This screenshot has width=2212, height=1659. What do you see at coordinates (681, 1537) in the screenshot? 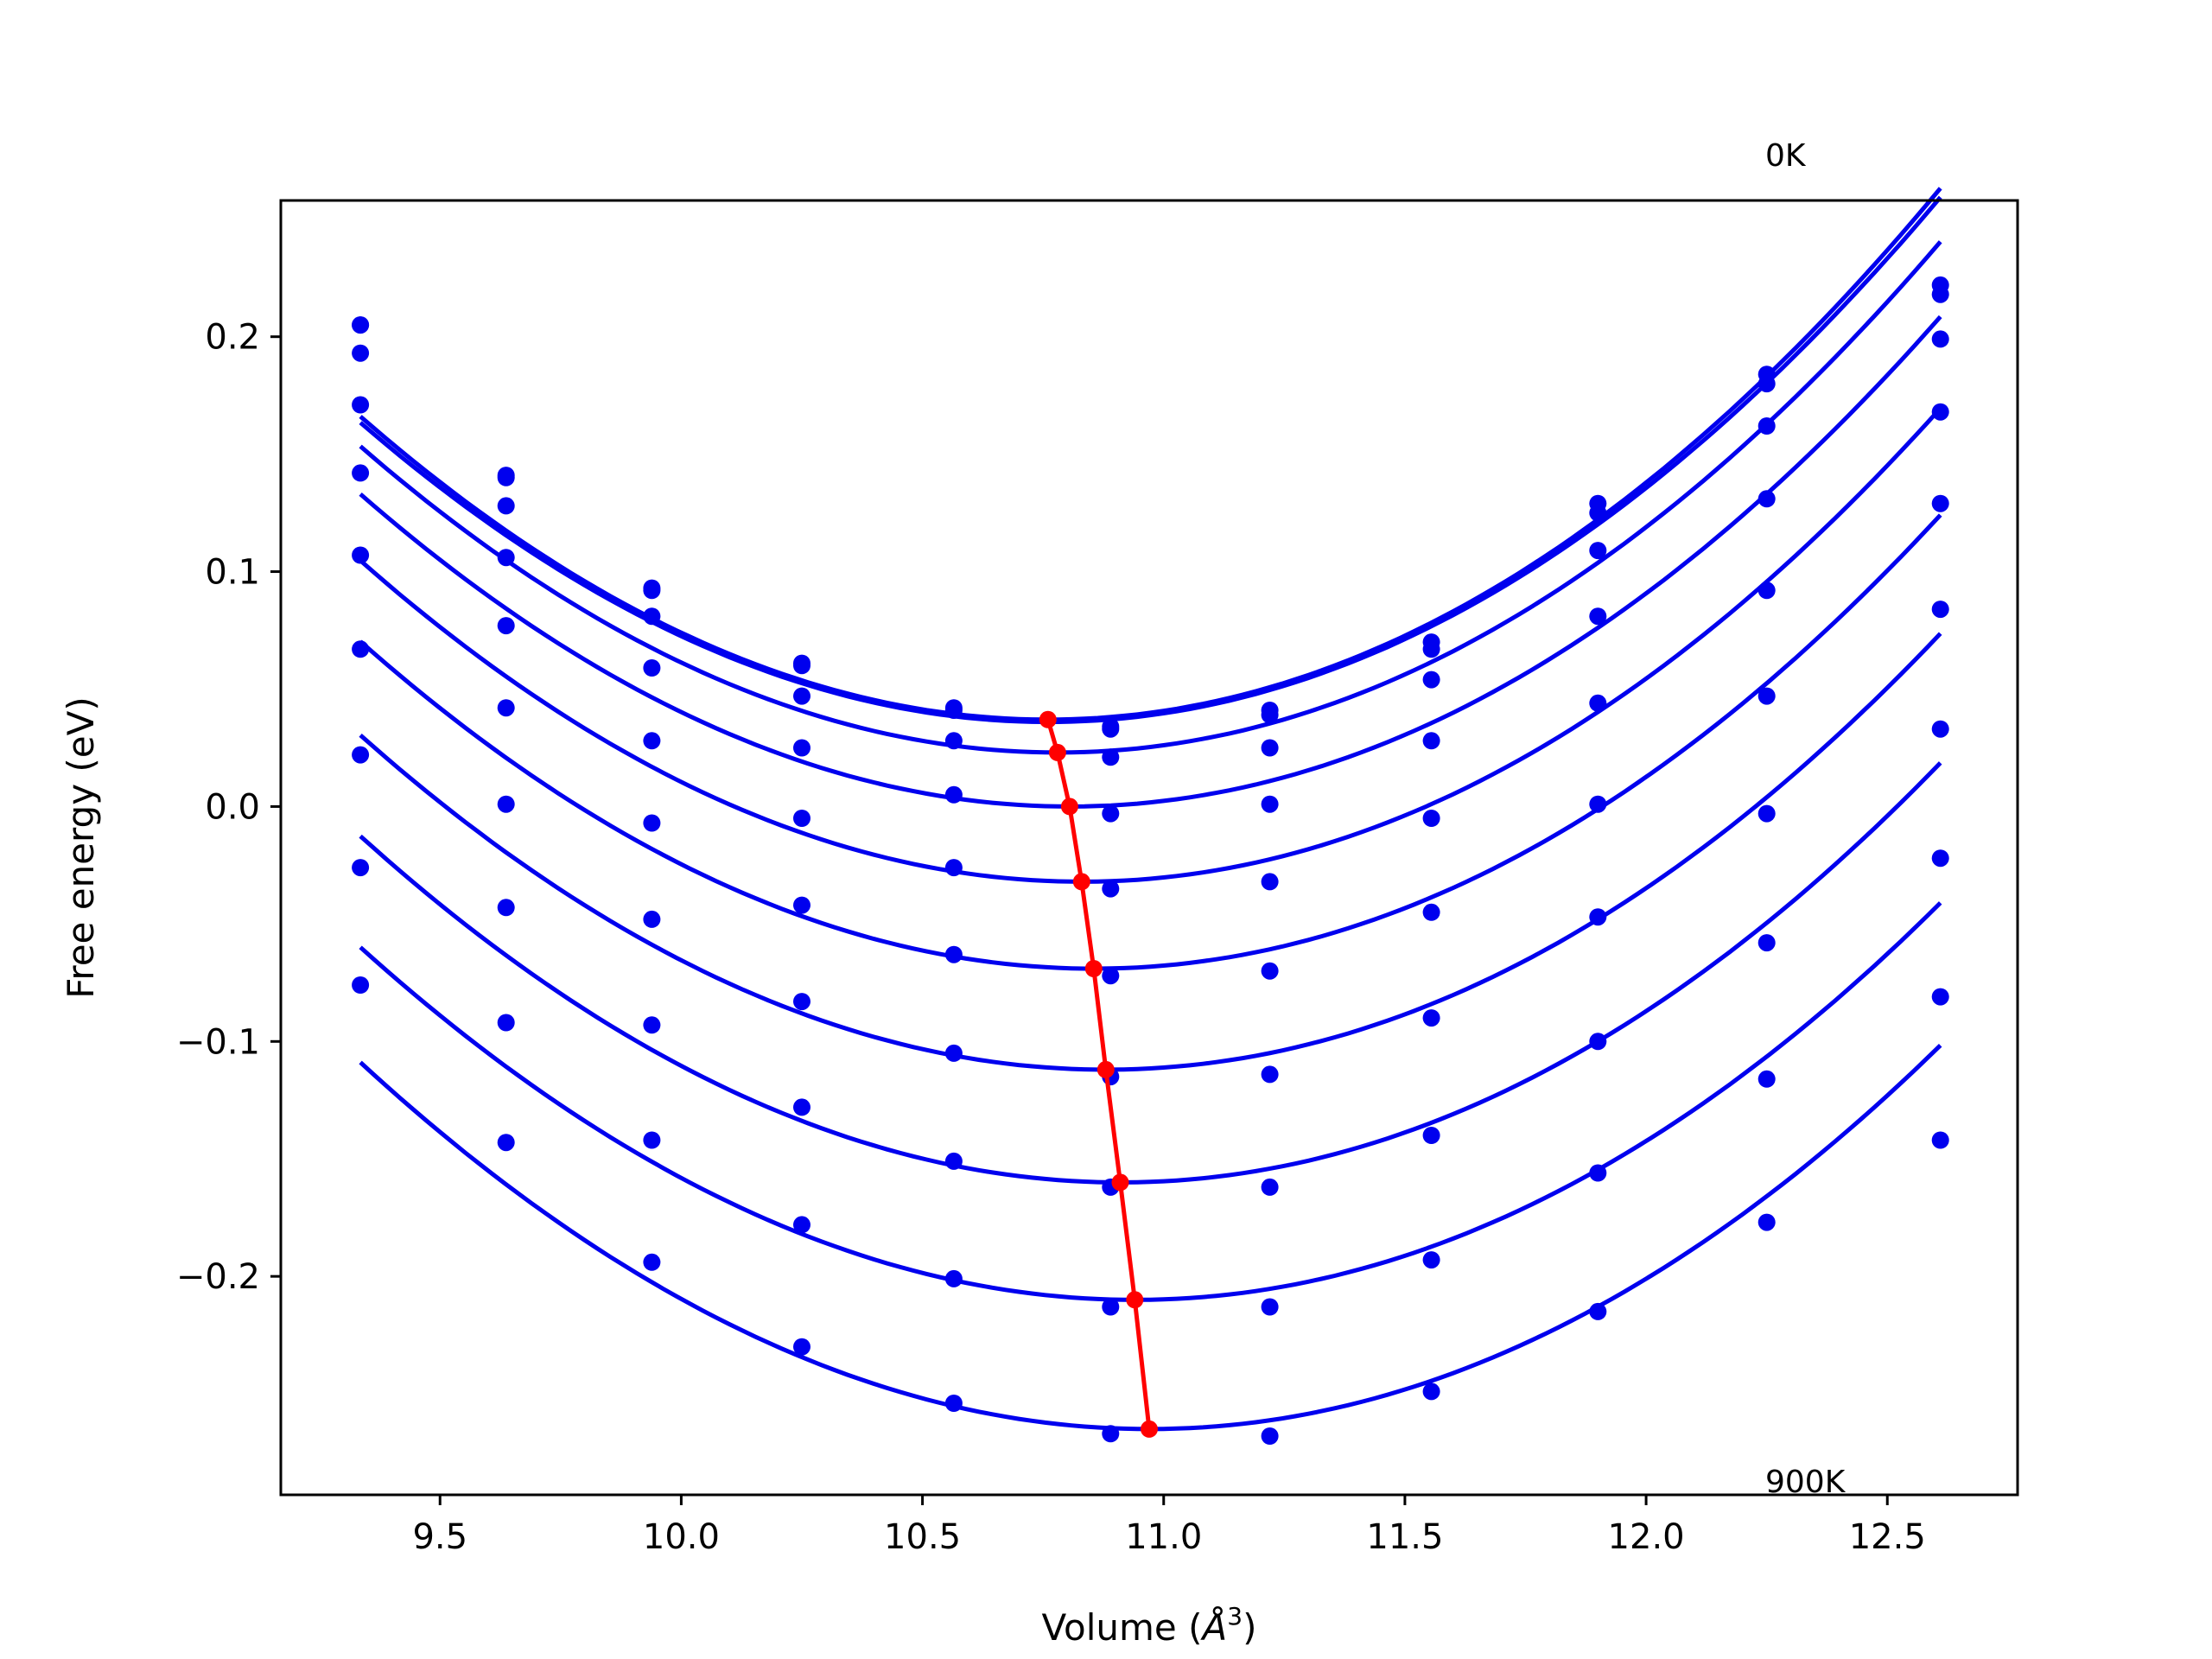
I see `x-tick-label: 10.0` at bounding box center [681, 1537].